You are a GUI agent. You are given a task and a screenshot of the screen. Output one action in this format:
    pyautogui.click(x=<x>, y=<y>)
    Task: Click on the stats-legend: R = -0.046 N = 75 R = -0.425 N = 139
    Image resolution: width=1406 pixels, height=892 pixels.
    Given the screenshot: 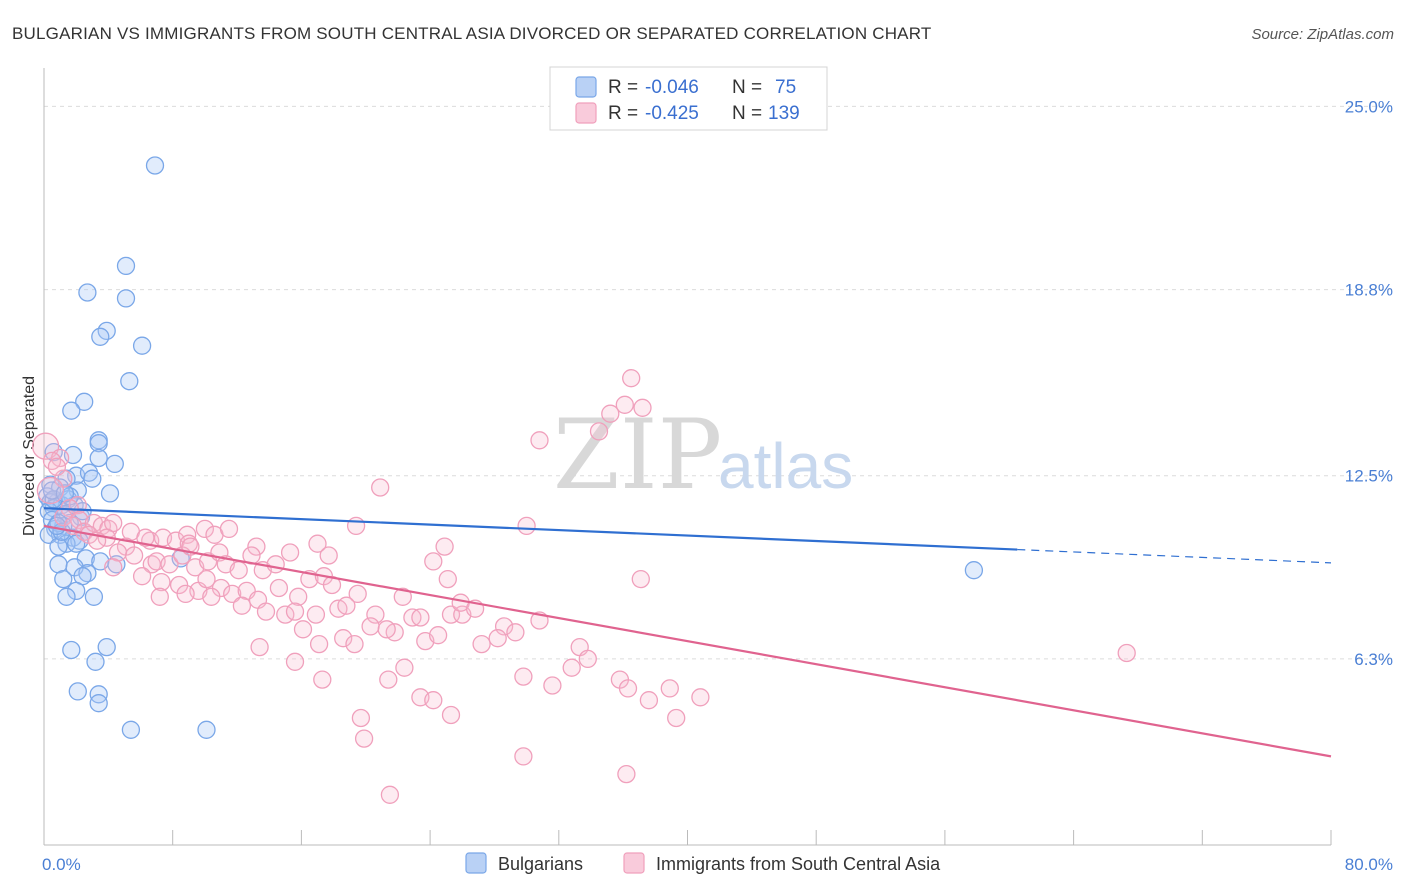 What is the action you would take?
    pyautogui.click(x=688, y=98)
    